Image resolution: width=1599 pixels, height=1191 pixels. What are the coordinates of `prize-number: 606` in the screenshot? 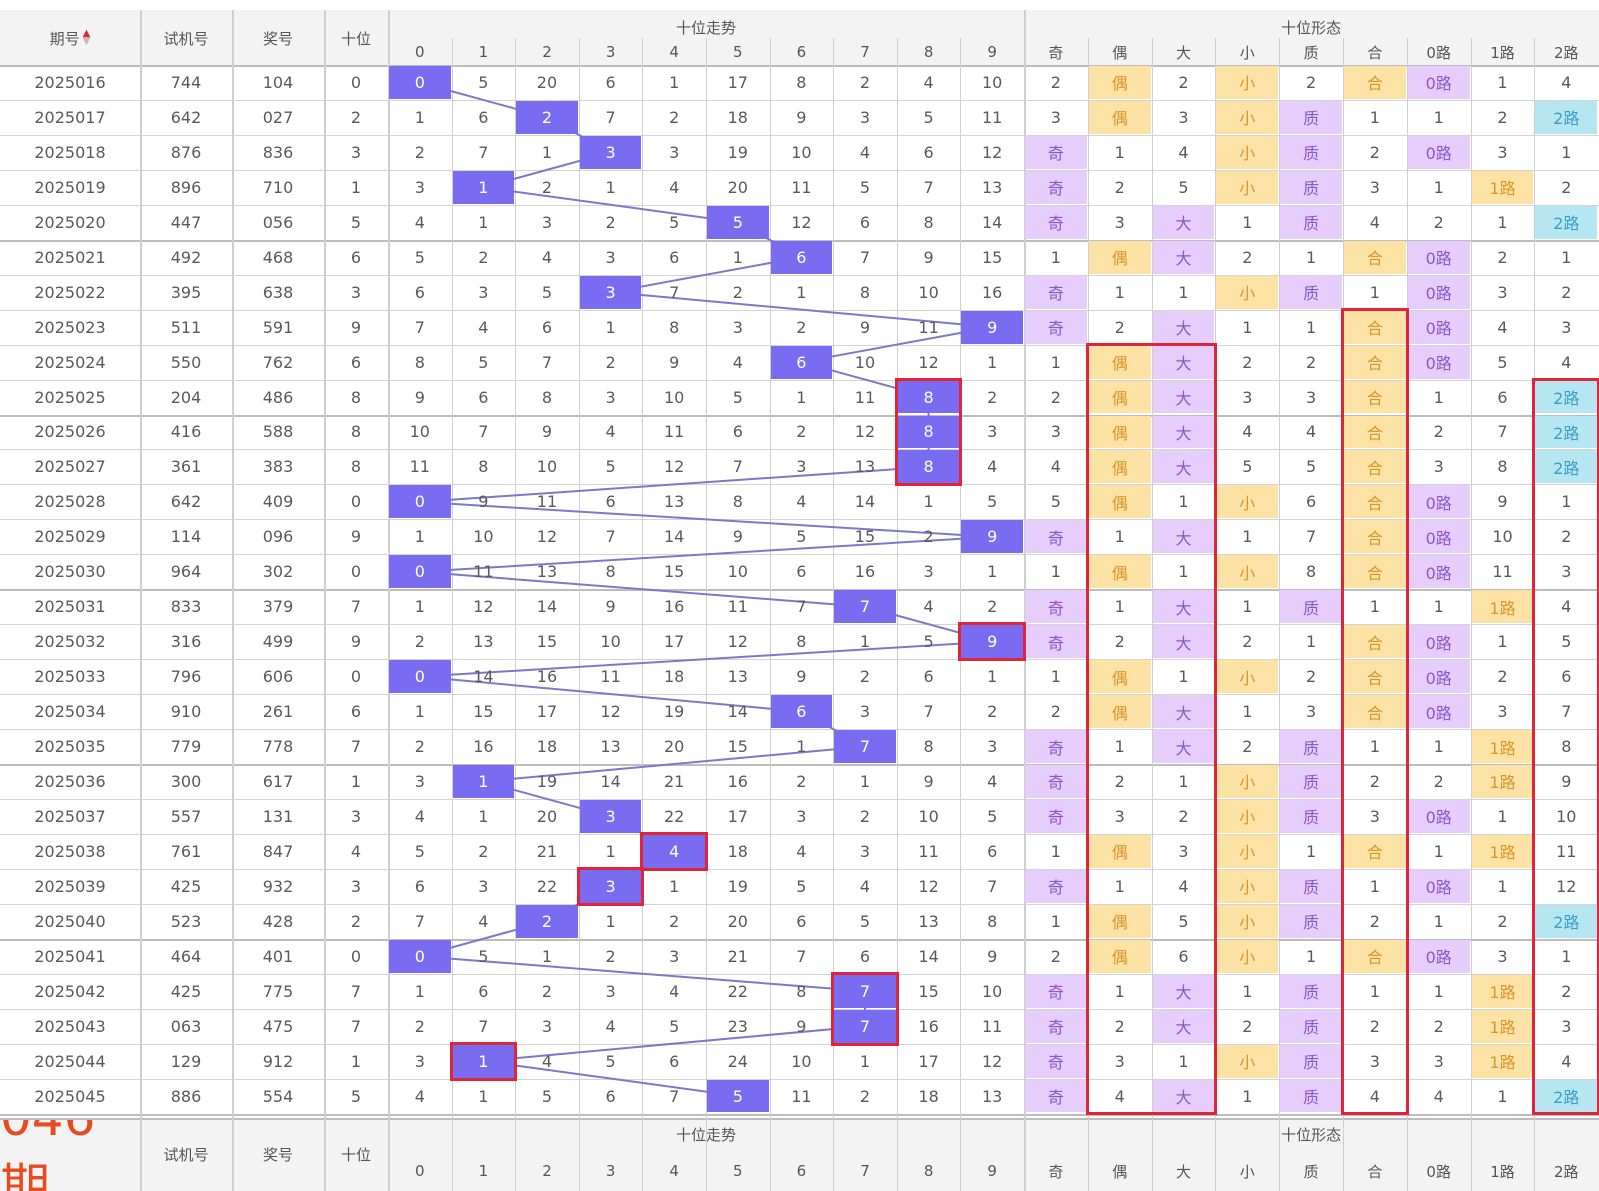 It's located at (278, 677).